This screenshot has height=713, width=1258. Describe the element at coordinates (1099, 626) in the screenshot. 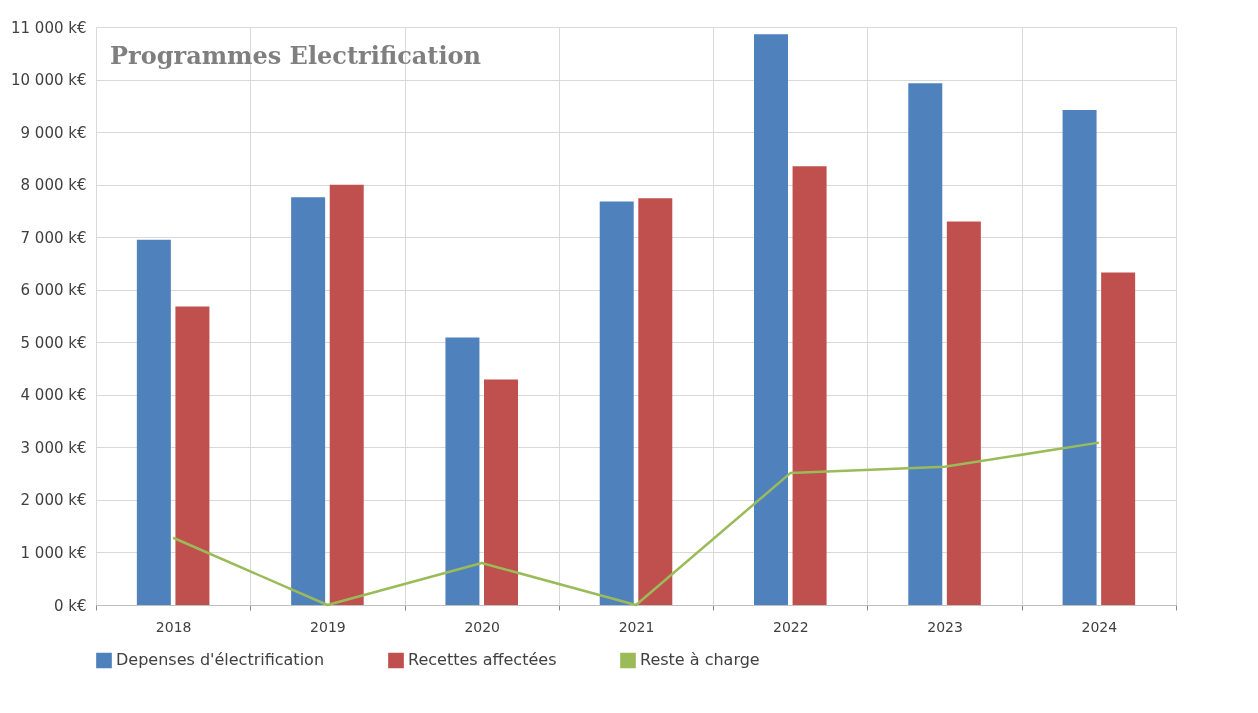

I see `x-tick-label: 2024` at that location.